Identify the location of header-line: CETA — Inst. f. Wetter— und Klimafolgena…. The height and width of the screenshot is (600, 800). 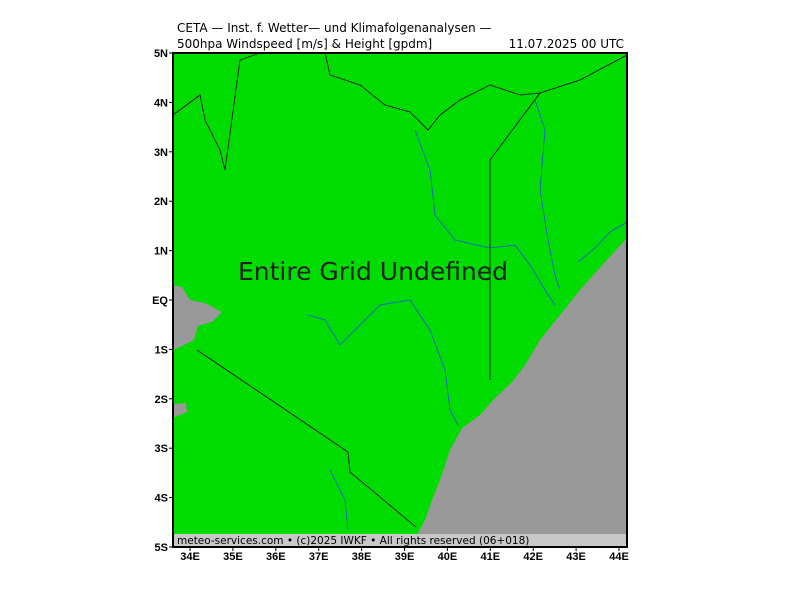
(334, 28).